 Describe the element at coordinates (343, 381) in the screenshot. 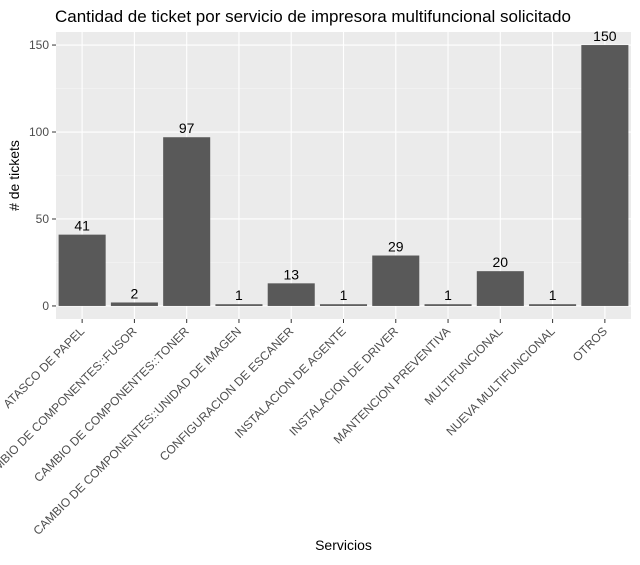

I see `x-tick-label: INSTALACION DE DRIVER` at that location.